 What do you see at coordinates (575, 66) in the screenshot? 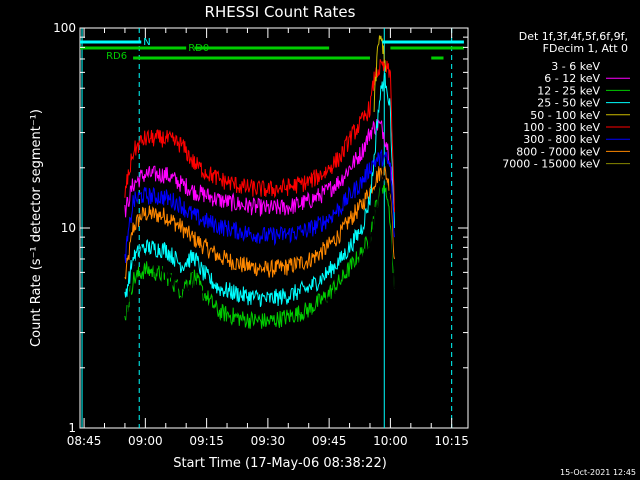
I see `legend-label-0: 3 - 6 keV` at bounding box center [575, 66].